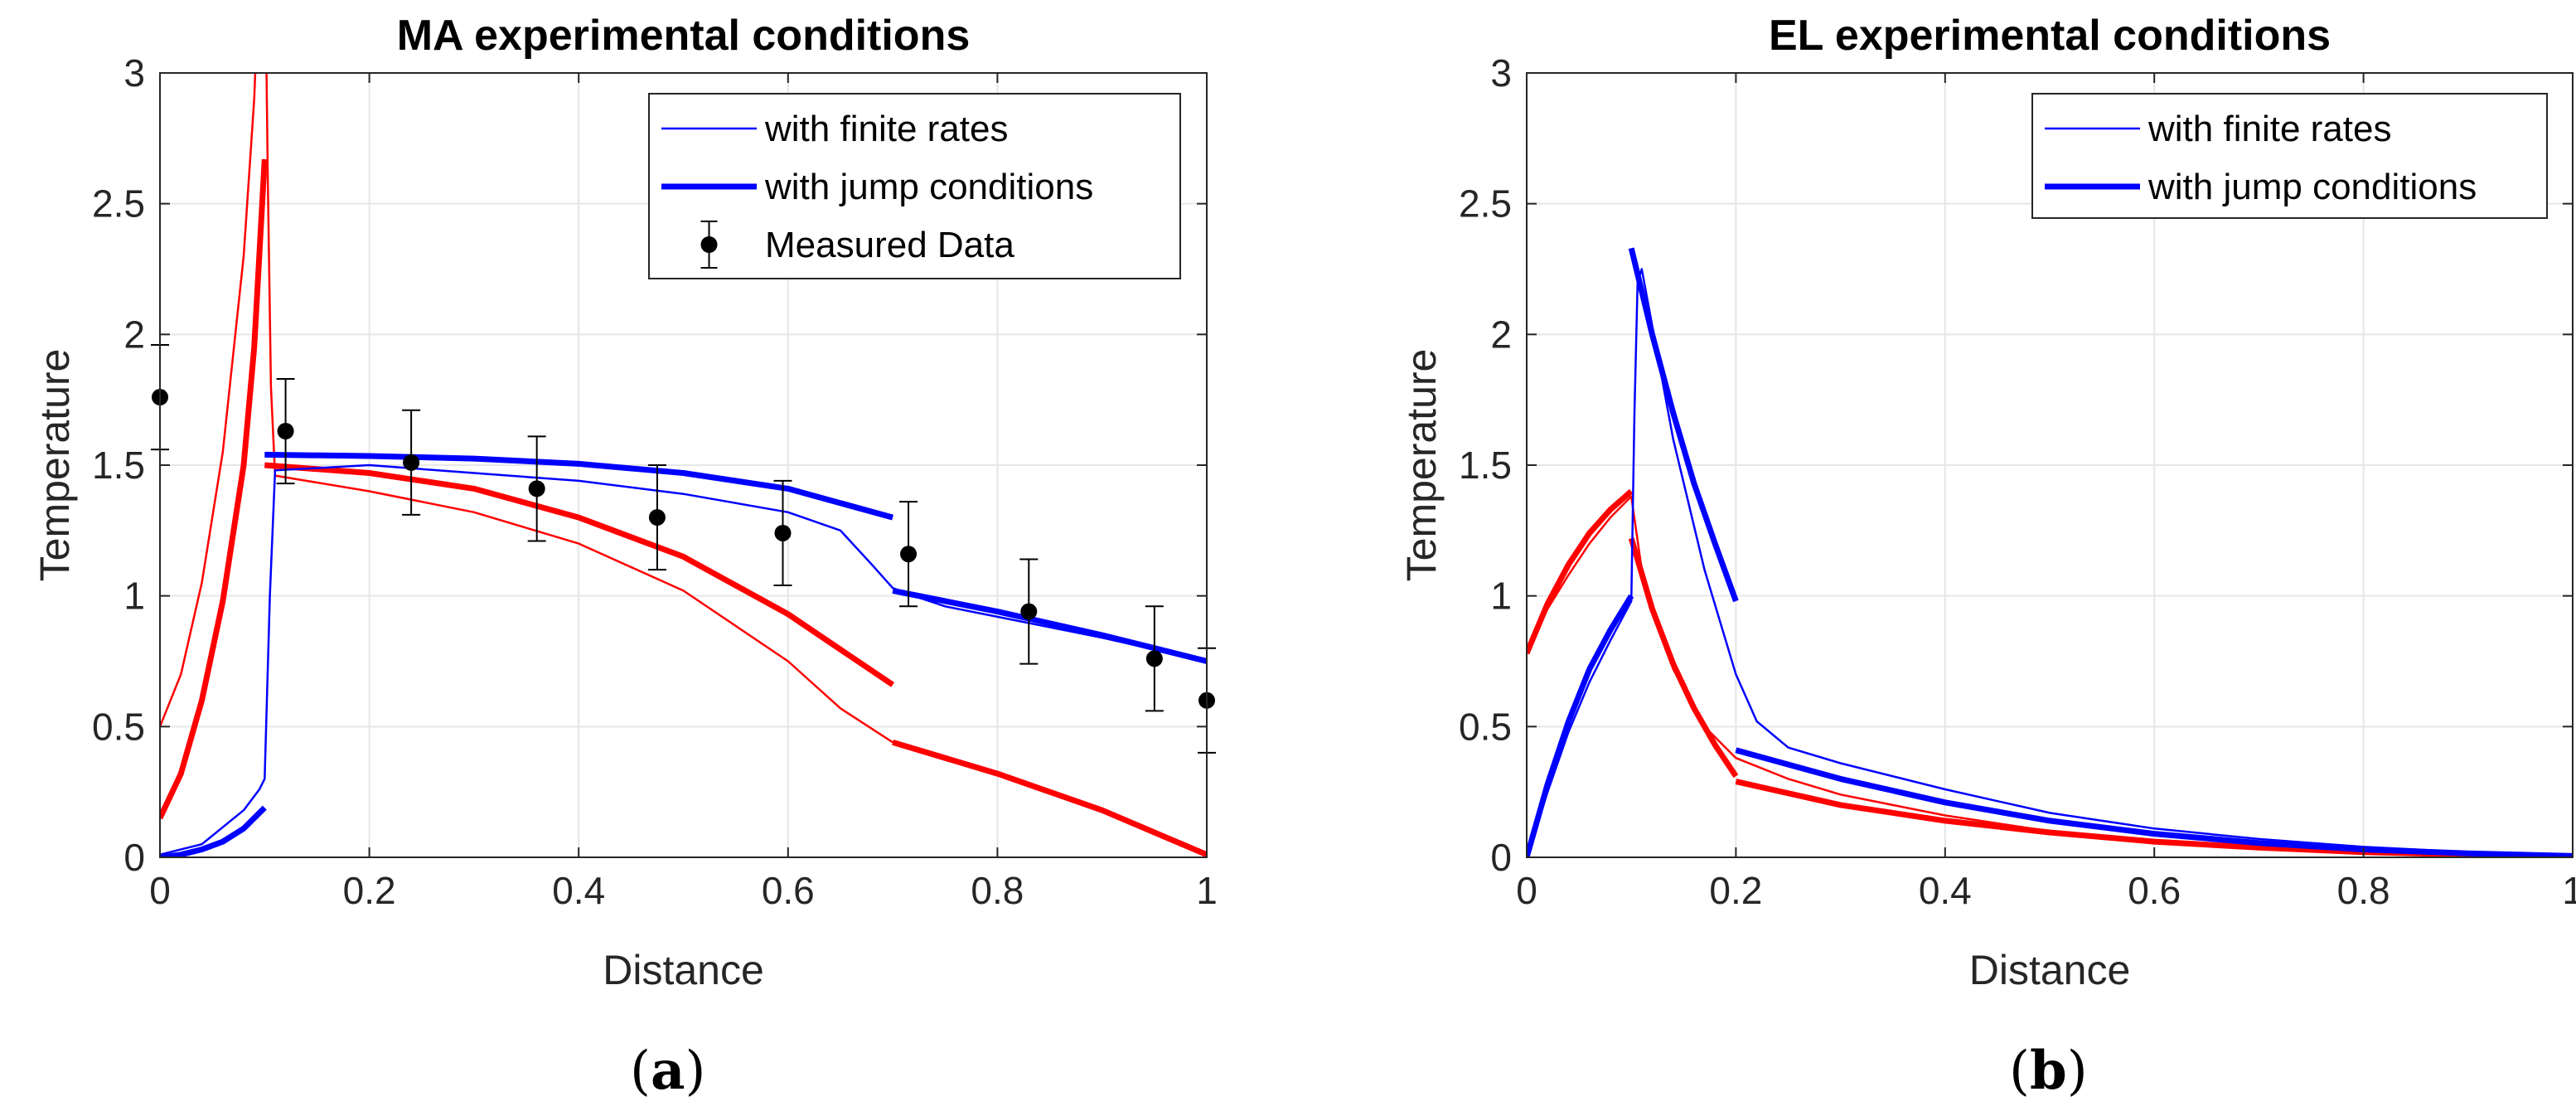  What do you see at coordinates (709, 244) in the screenshot?
I see `legend-swatch-marker` at bounding box center [709, 244].